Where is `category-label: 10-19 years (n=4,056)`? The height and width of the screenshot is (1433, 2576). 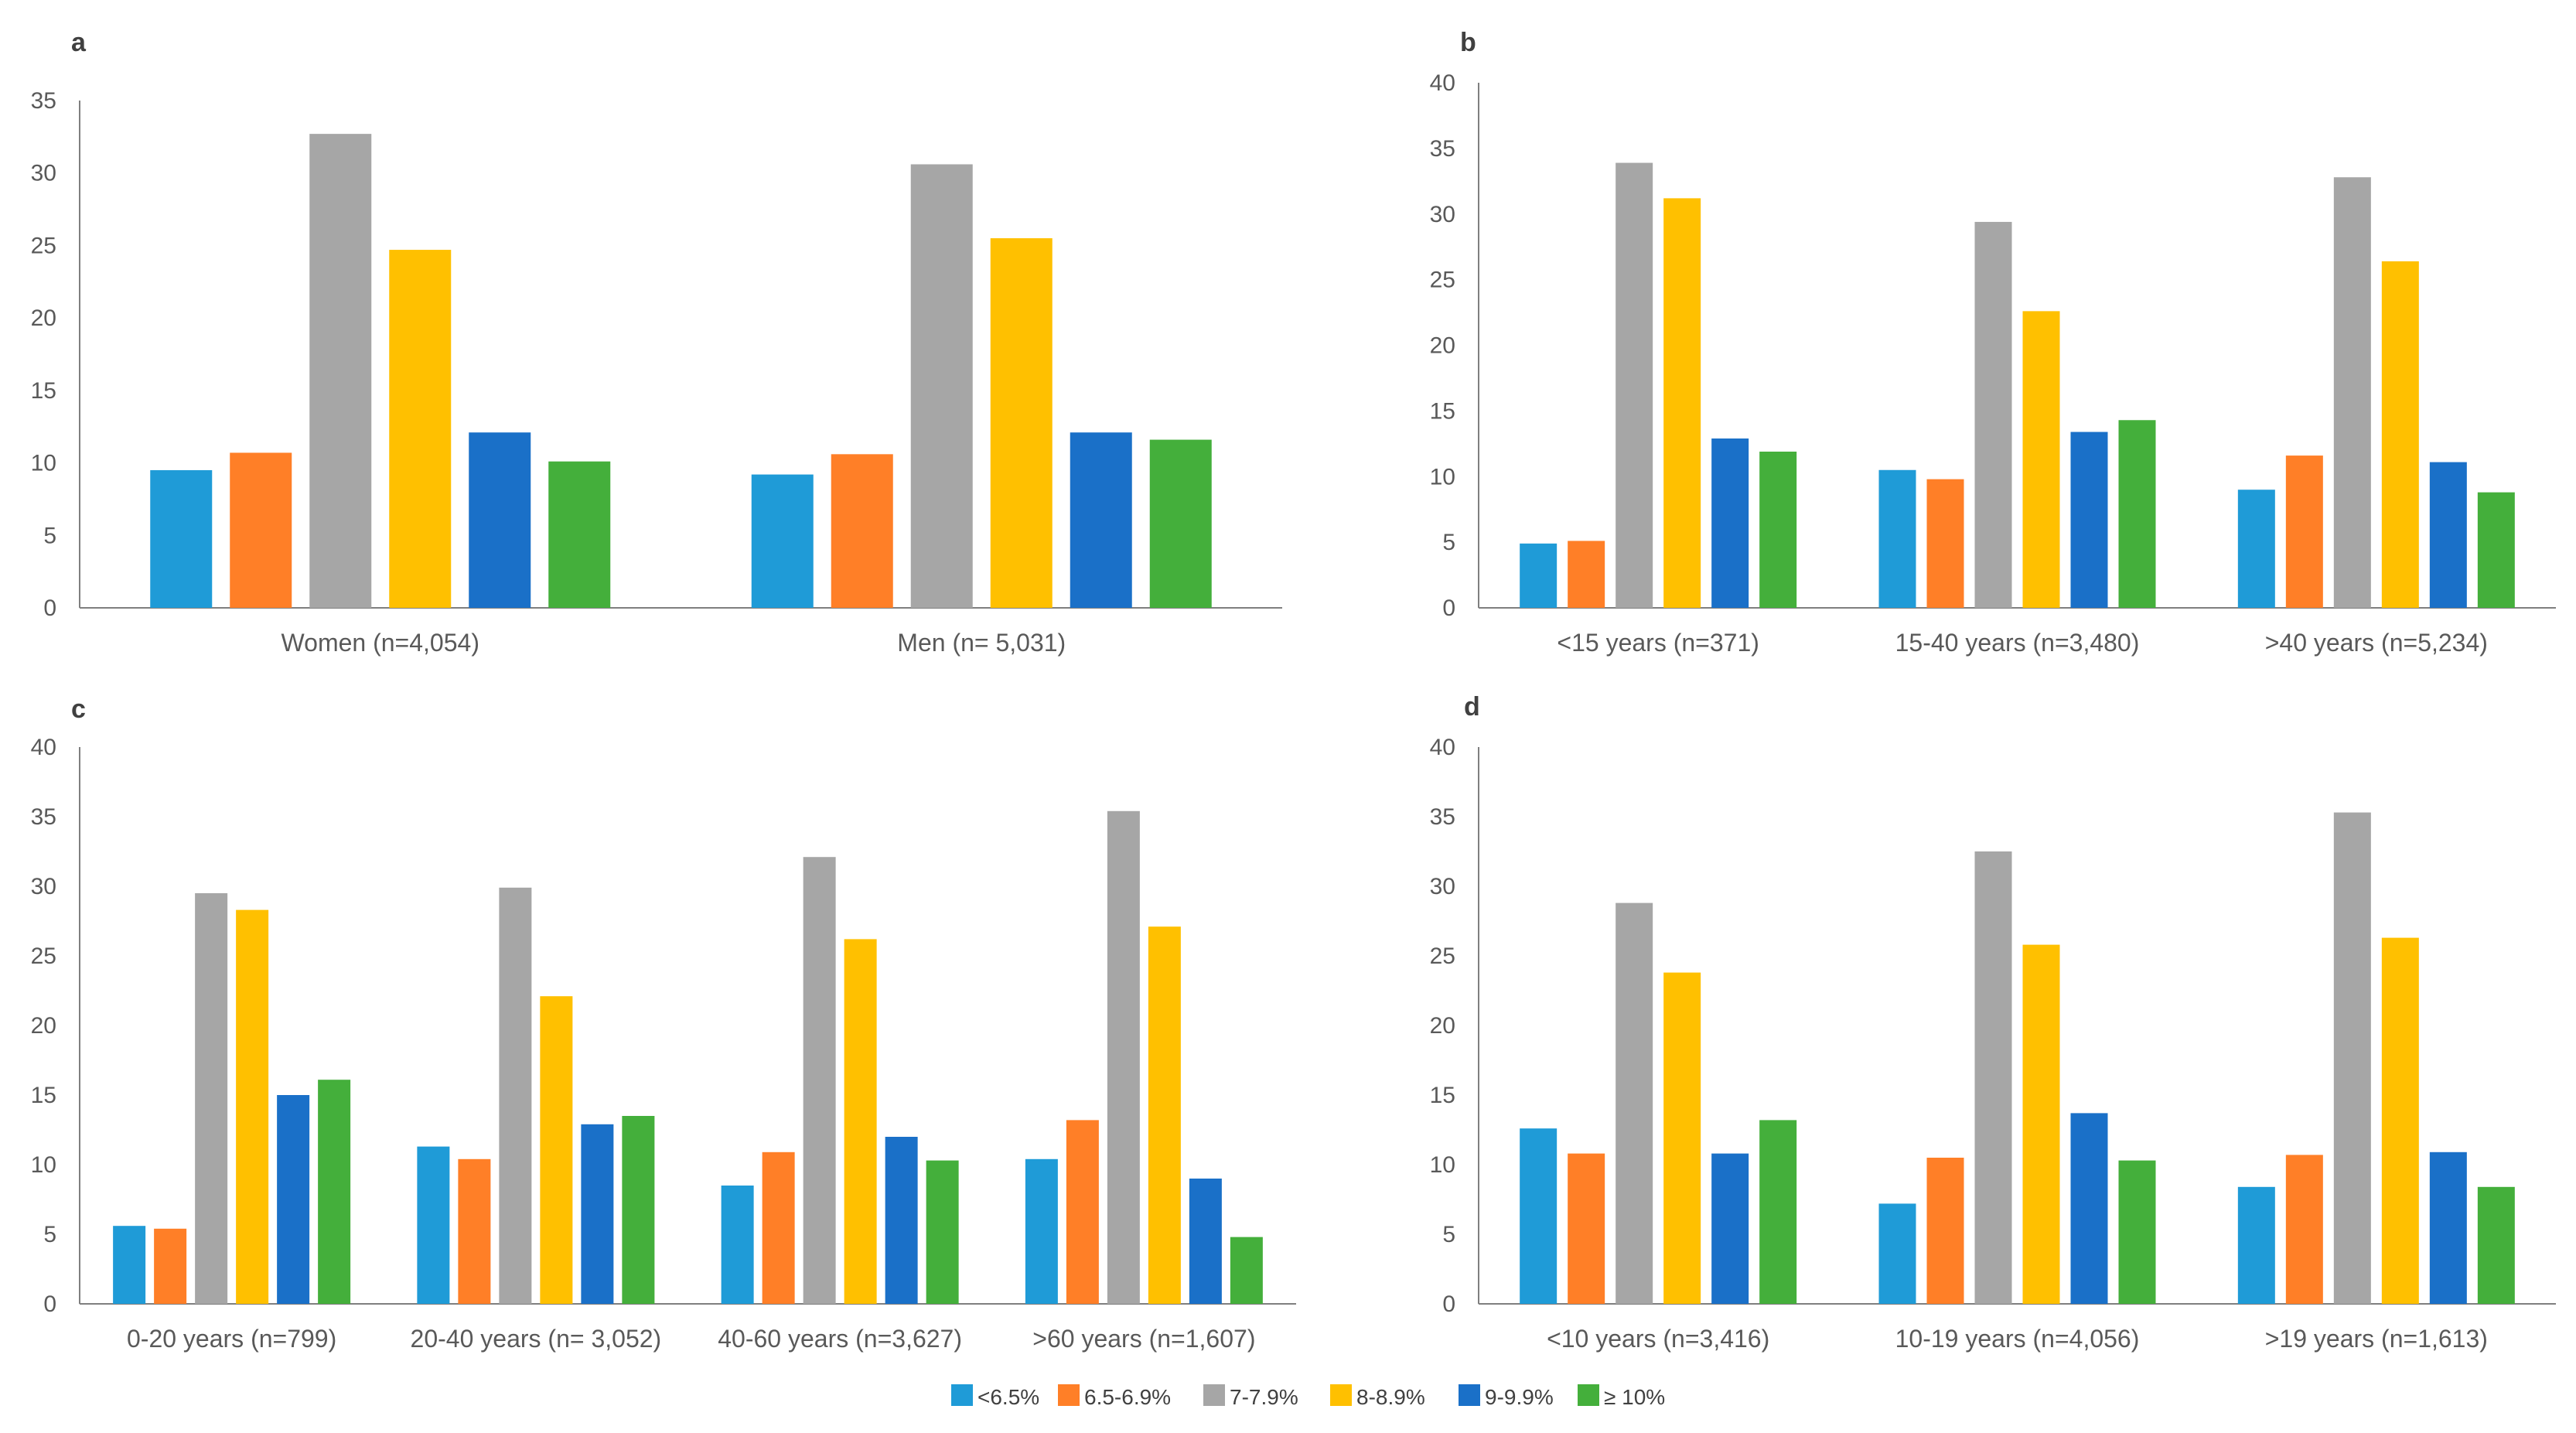
category-label: 10-19 years (n=4,056) is located at coordinates (2018, 1339).